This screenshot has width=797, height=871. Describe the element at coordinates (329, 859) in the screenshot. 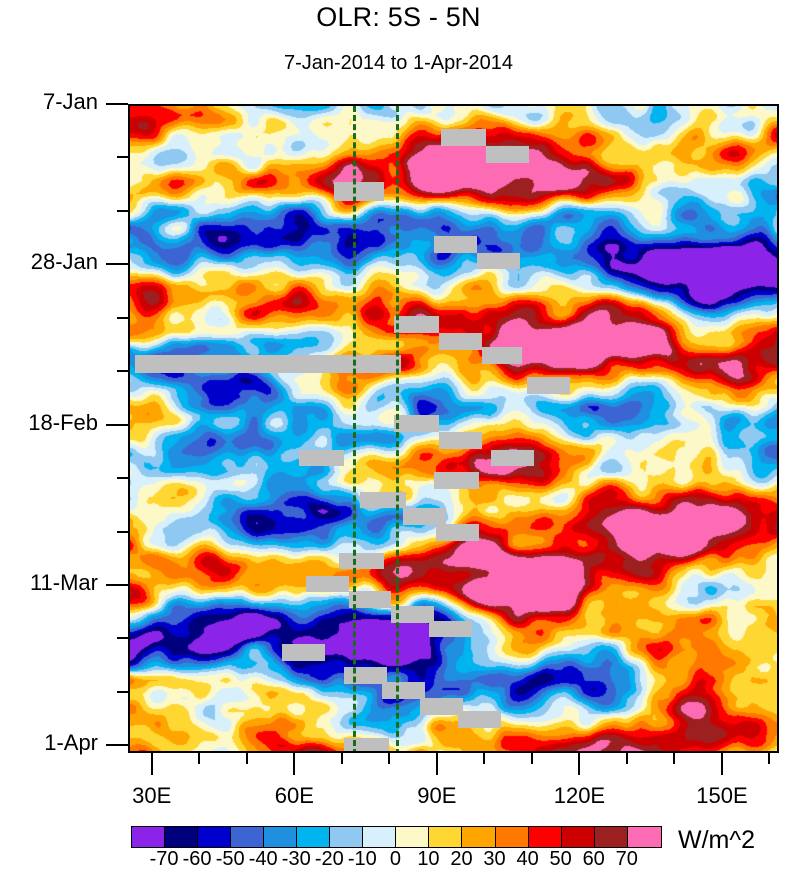

I see `colorbar-tick-label-5: -20` at that location.